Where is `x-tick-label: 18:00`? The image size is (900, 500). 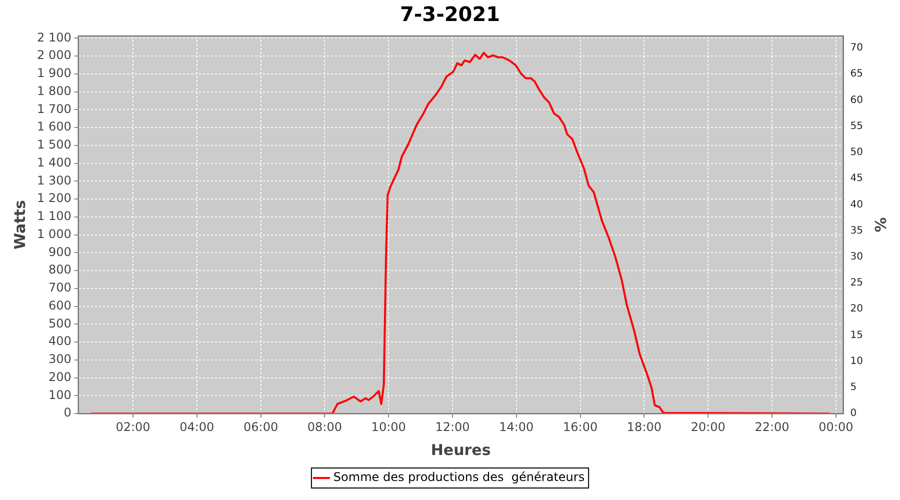 x-tick-label: 18:00 is located at coordinates (644, 427).